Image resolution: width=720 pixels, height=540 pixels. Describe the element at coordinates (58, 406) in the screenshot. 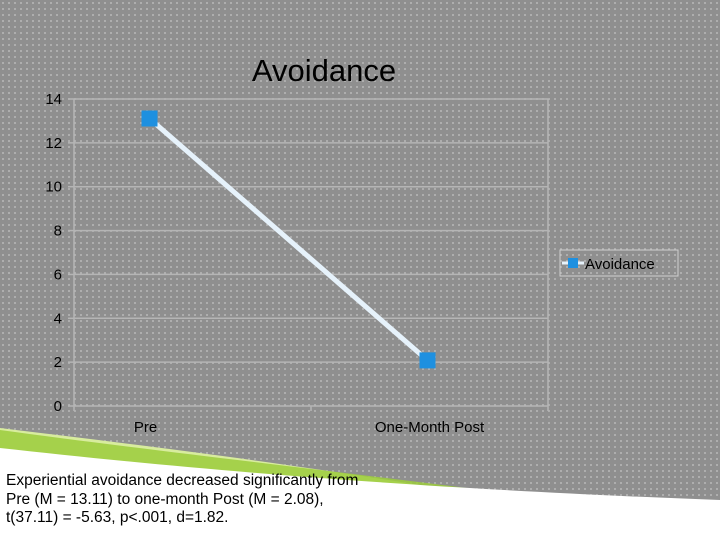

I see `y-tick-label: 0` at that location.